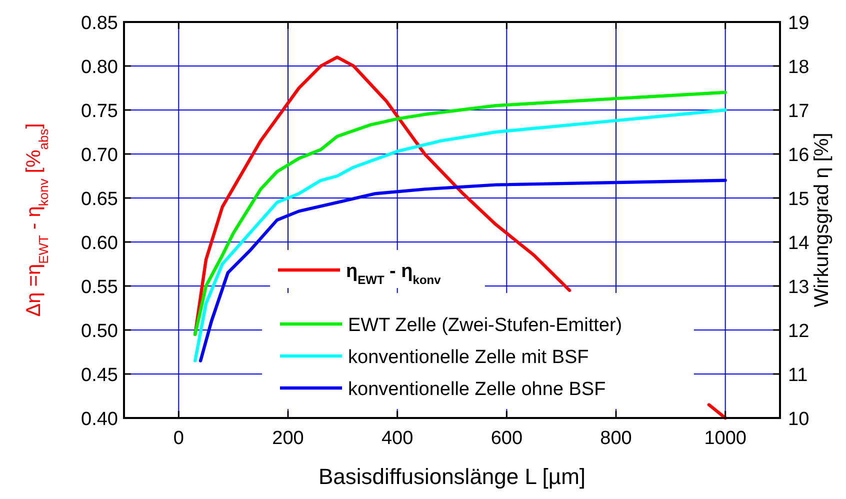 This screenshot has height=499, width=846. Describe the element at coordinates (99, 67) in the screenshot. I see `y-tick-label: 0.80` at that location.